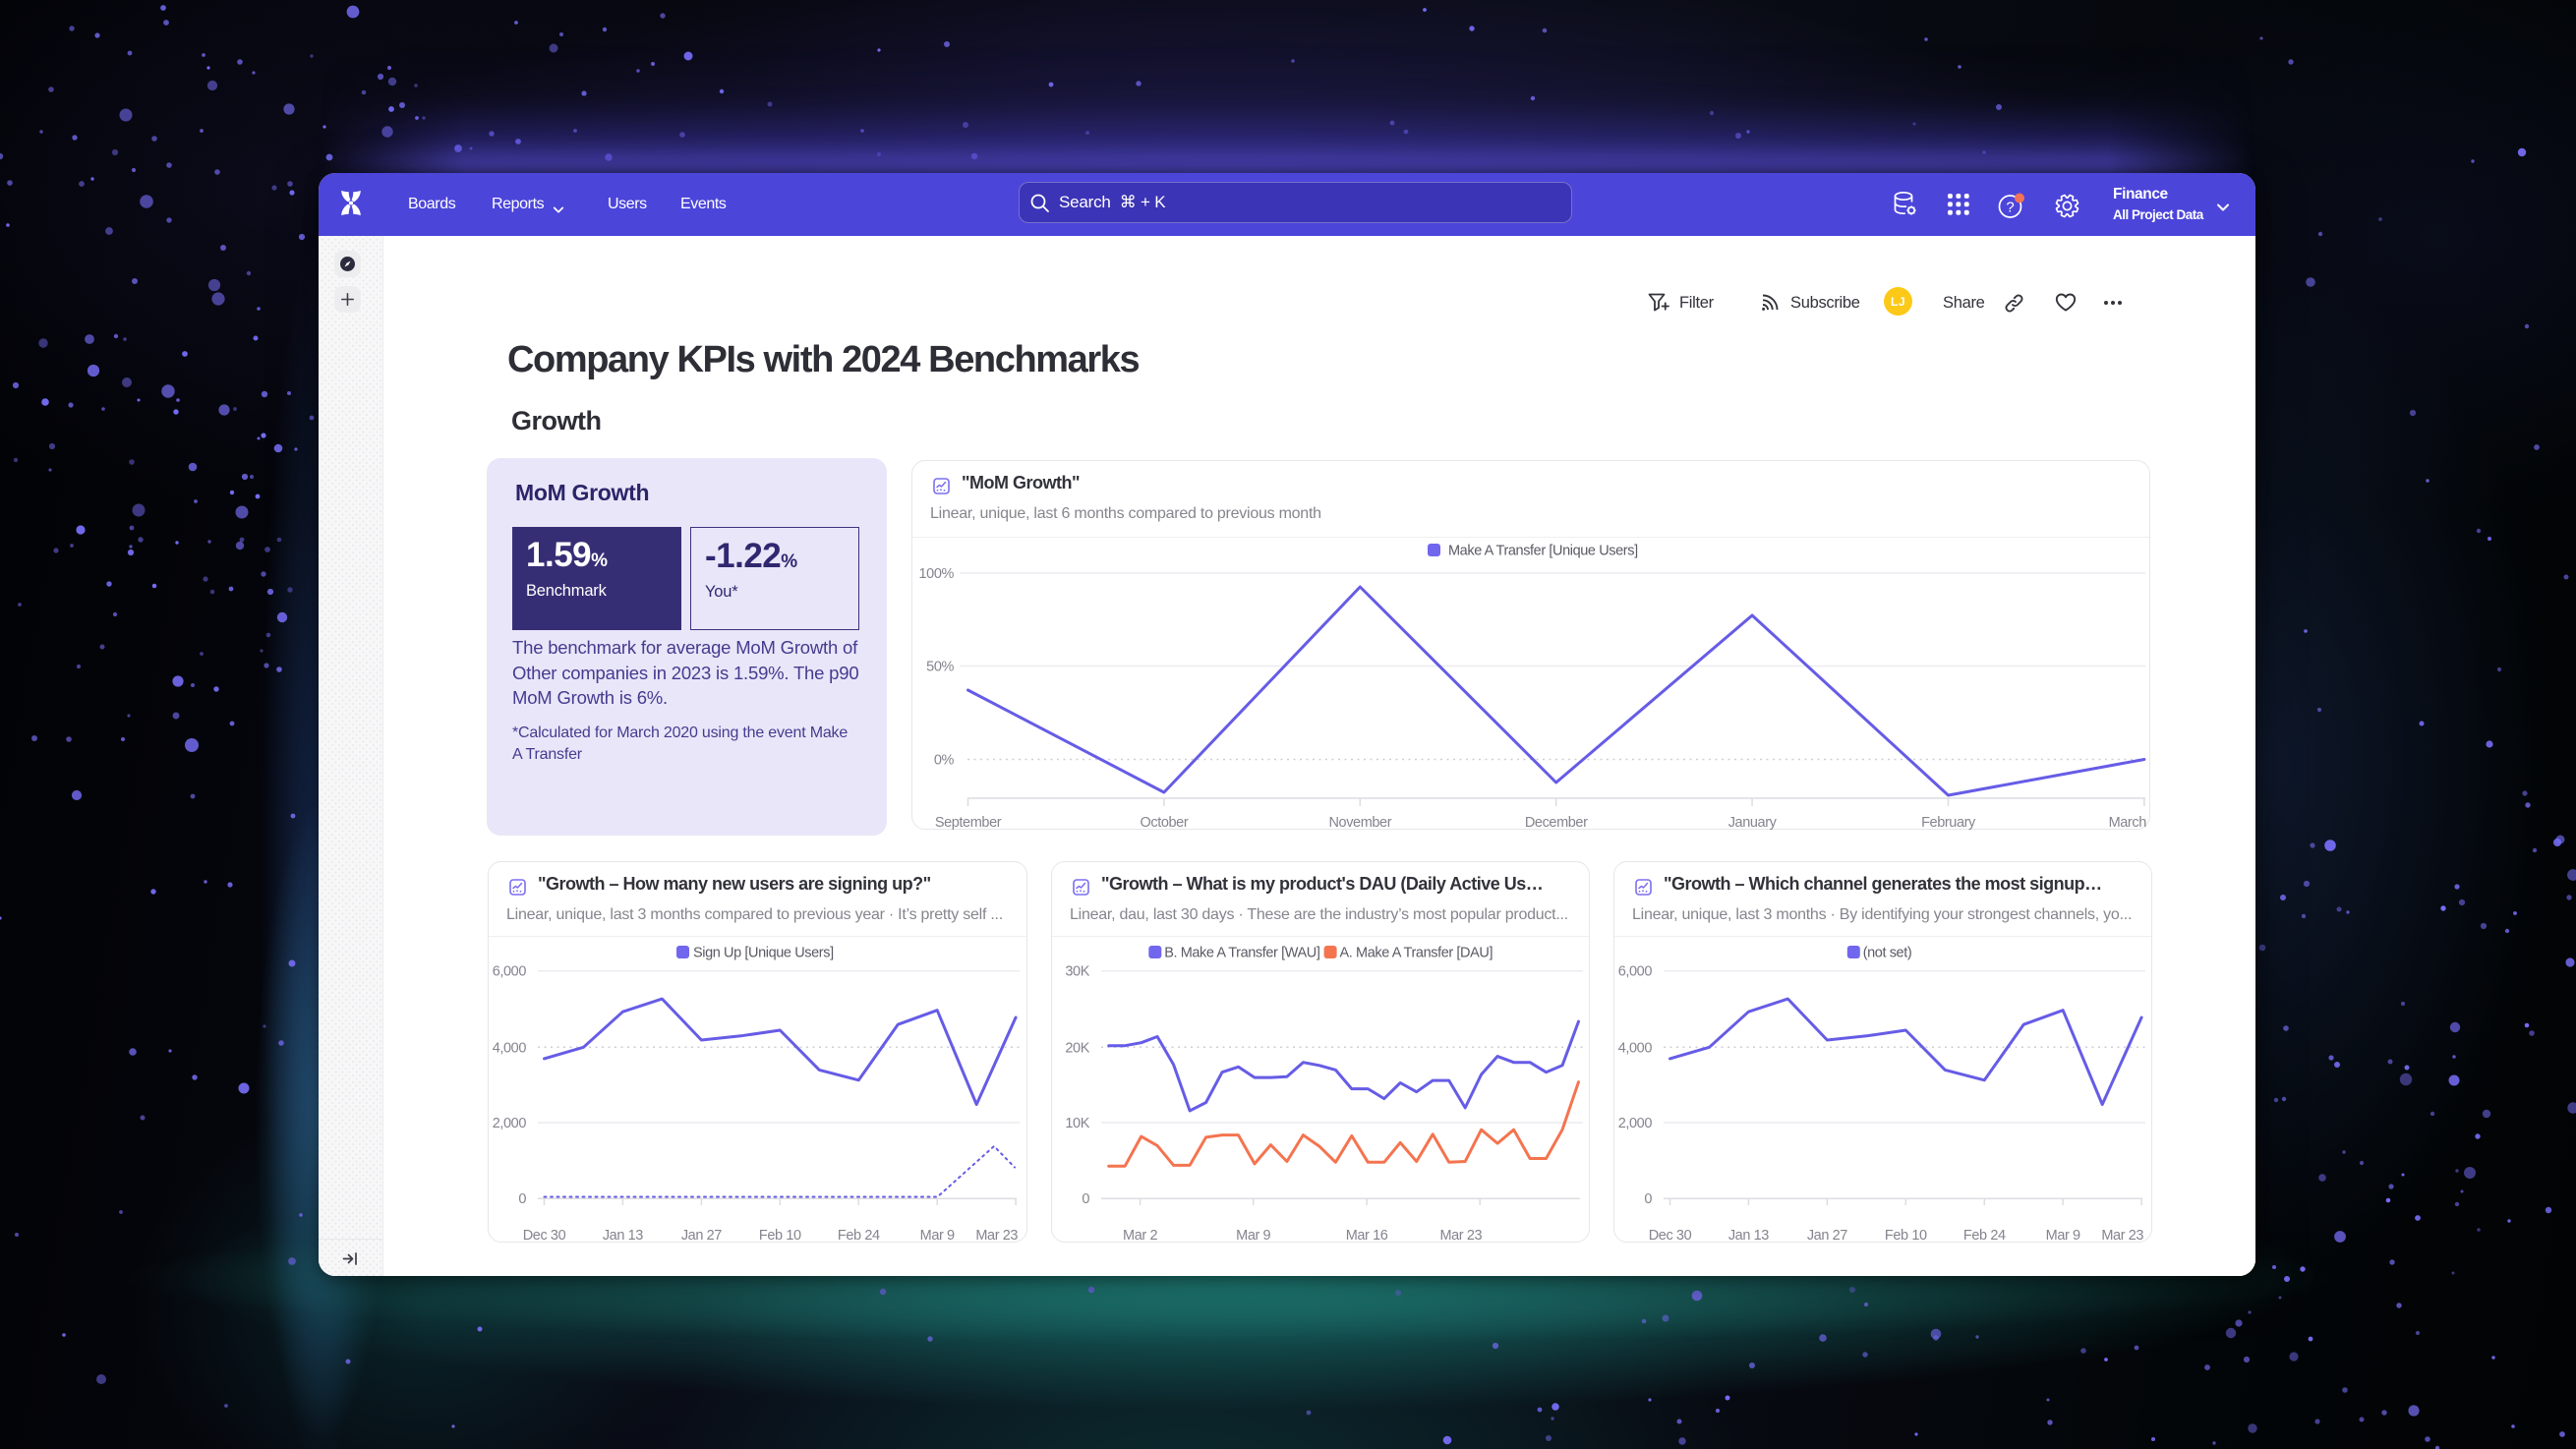 The width and height of the screenshot is (2576, 1449). I want to click on svg-text: Mar 2, so click(1140, 1236).